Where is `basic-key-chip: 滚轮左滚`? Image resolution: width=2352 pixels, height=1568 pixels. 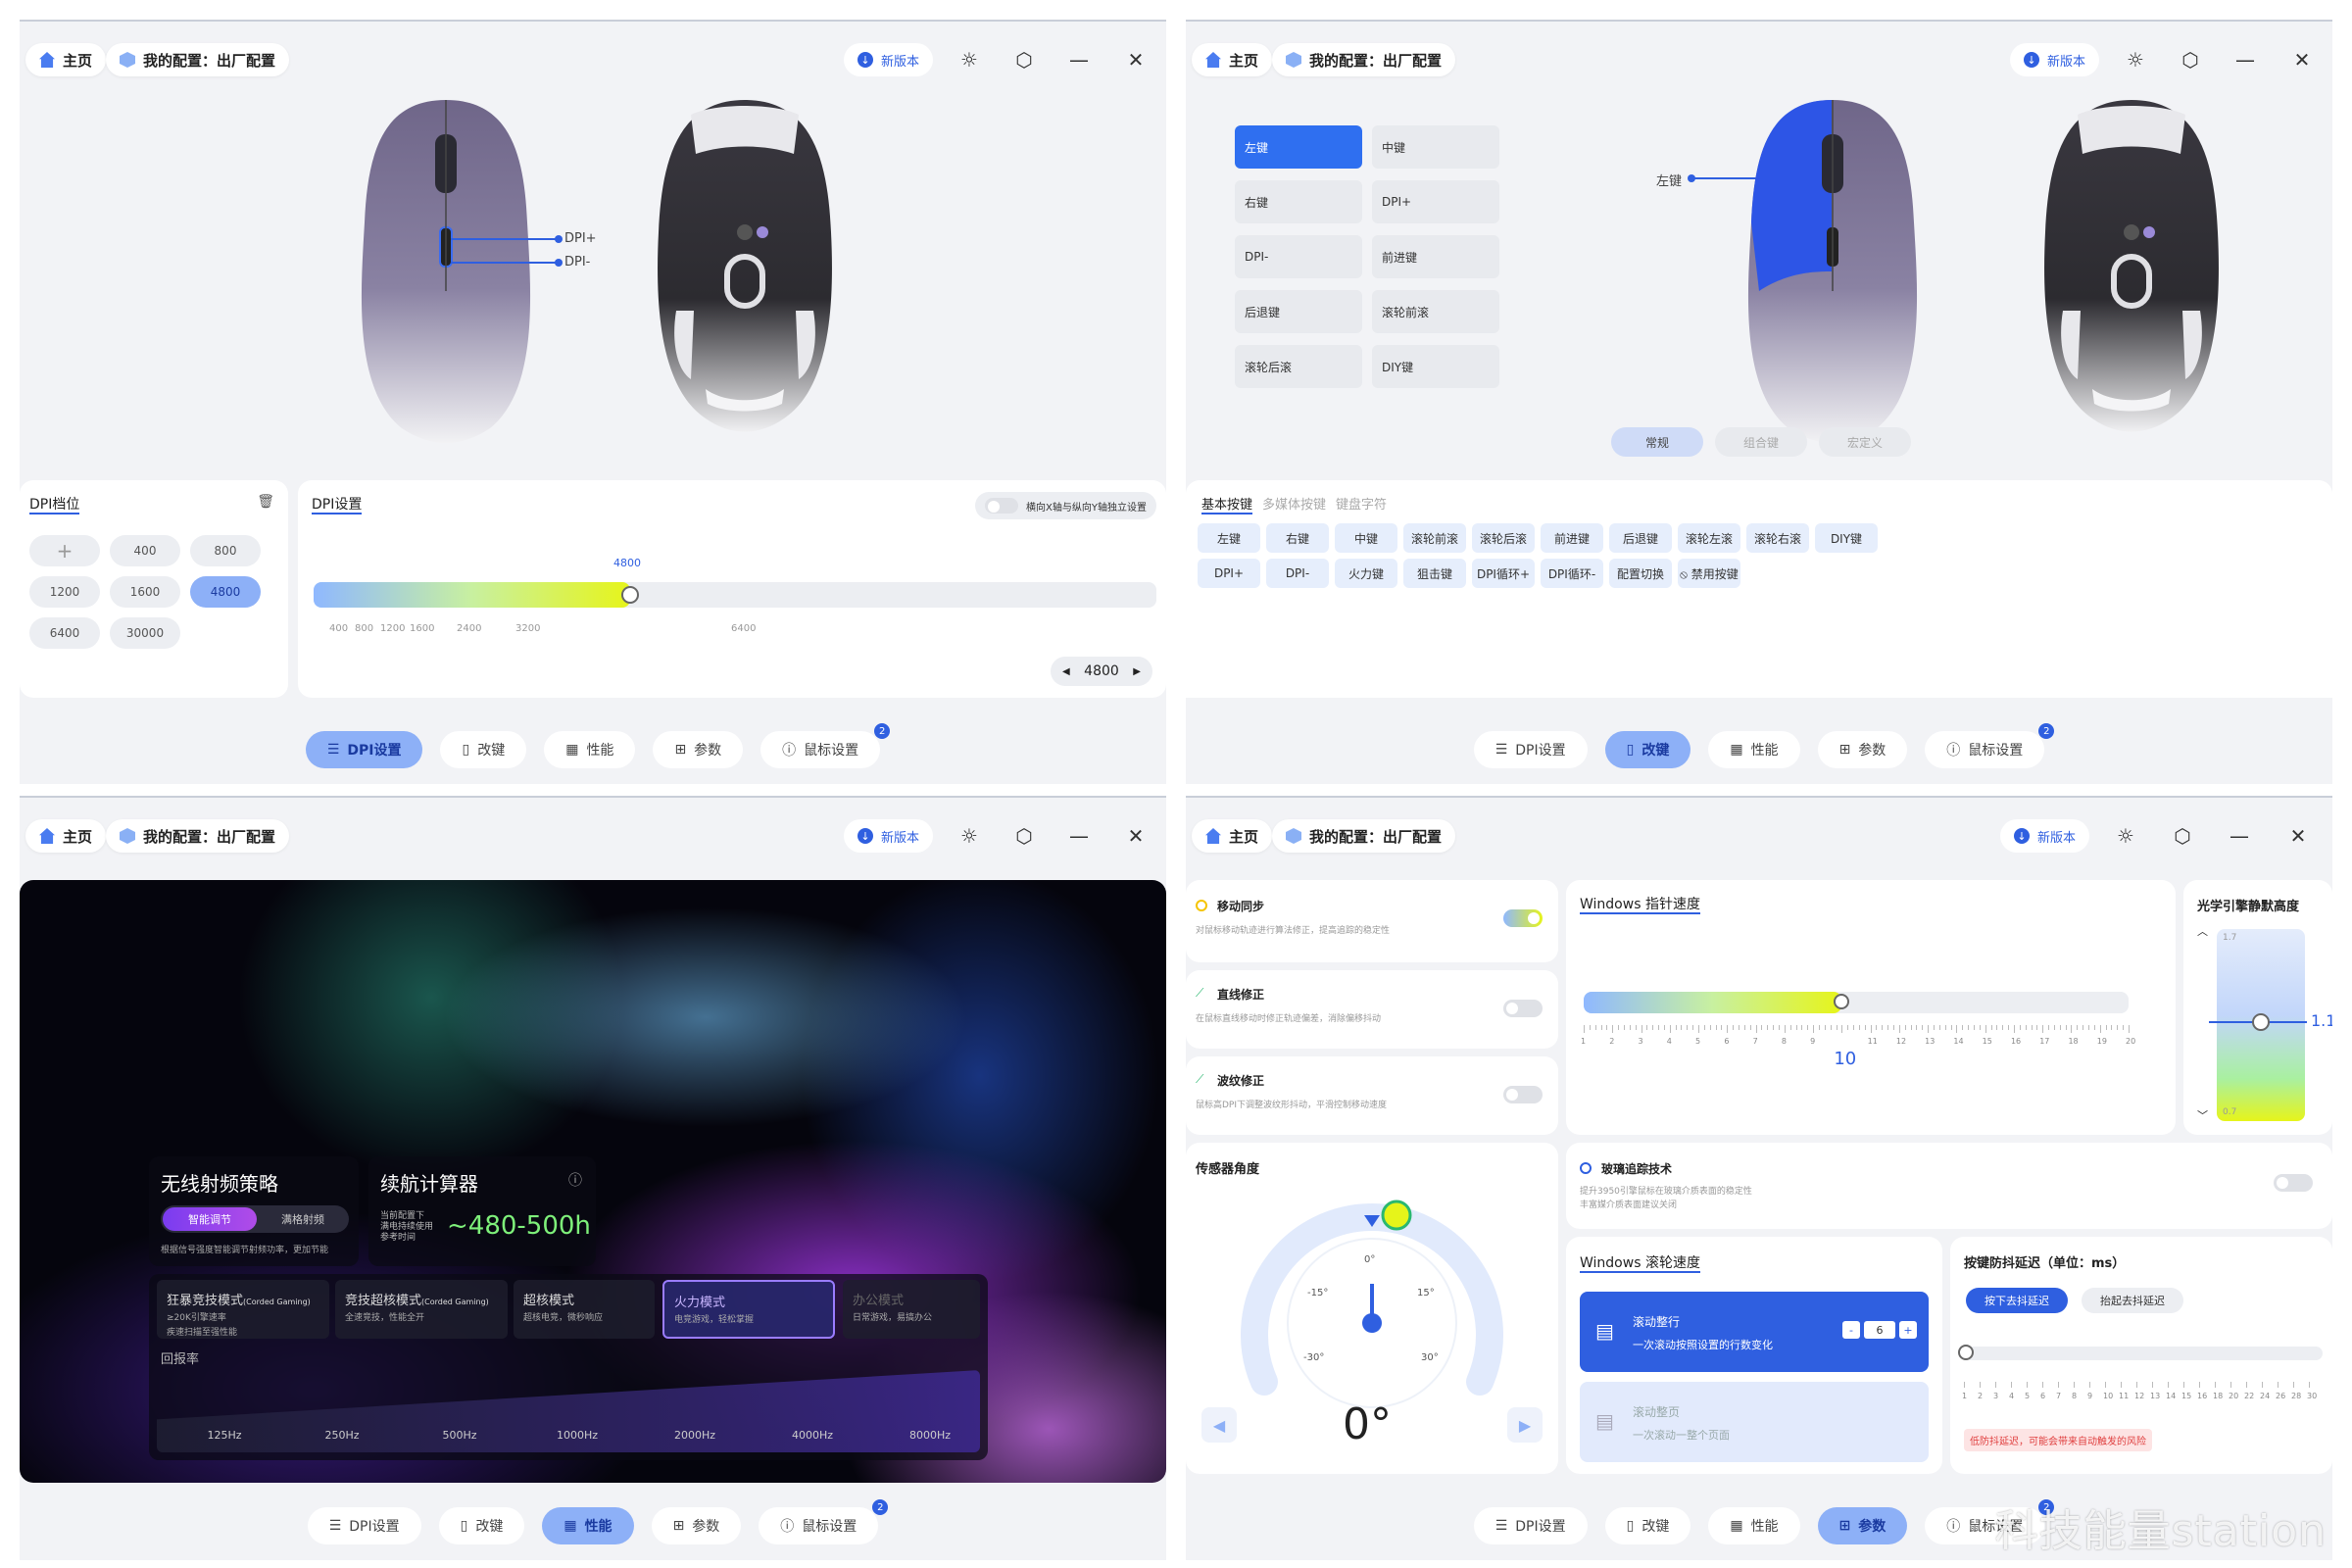 basic-key-chip: 滚轮左滚 is located at coordinates (1709, 538).